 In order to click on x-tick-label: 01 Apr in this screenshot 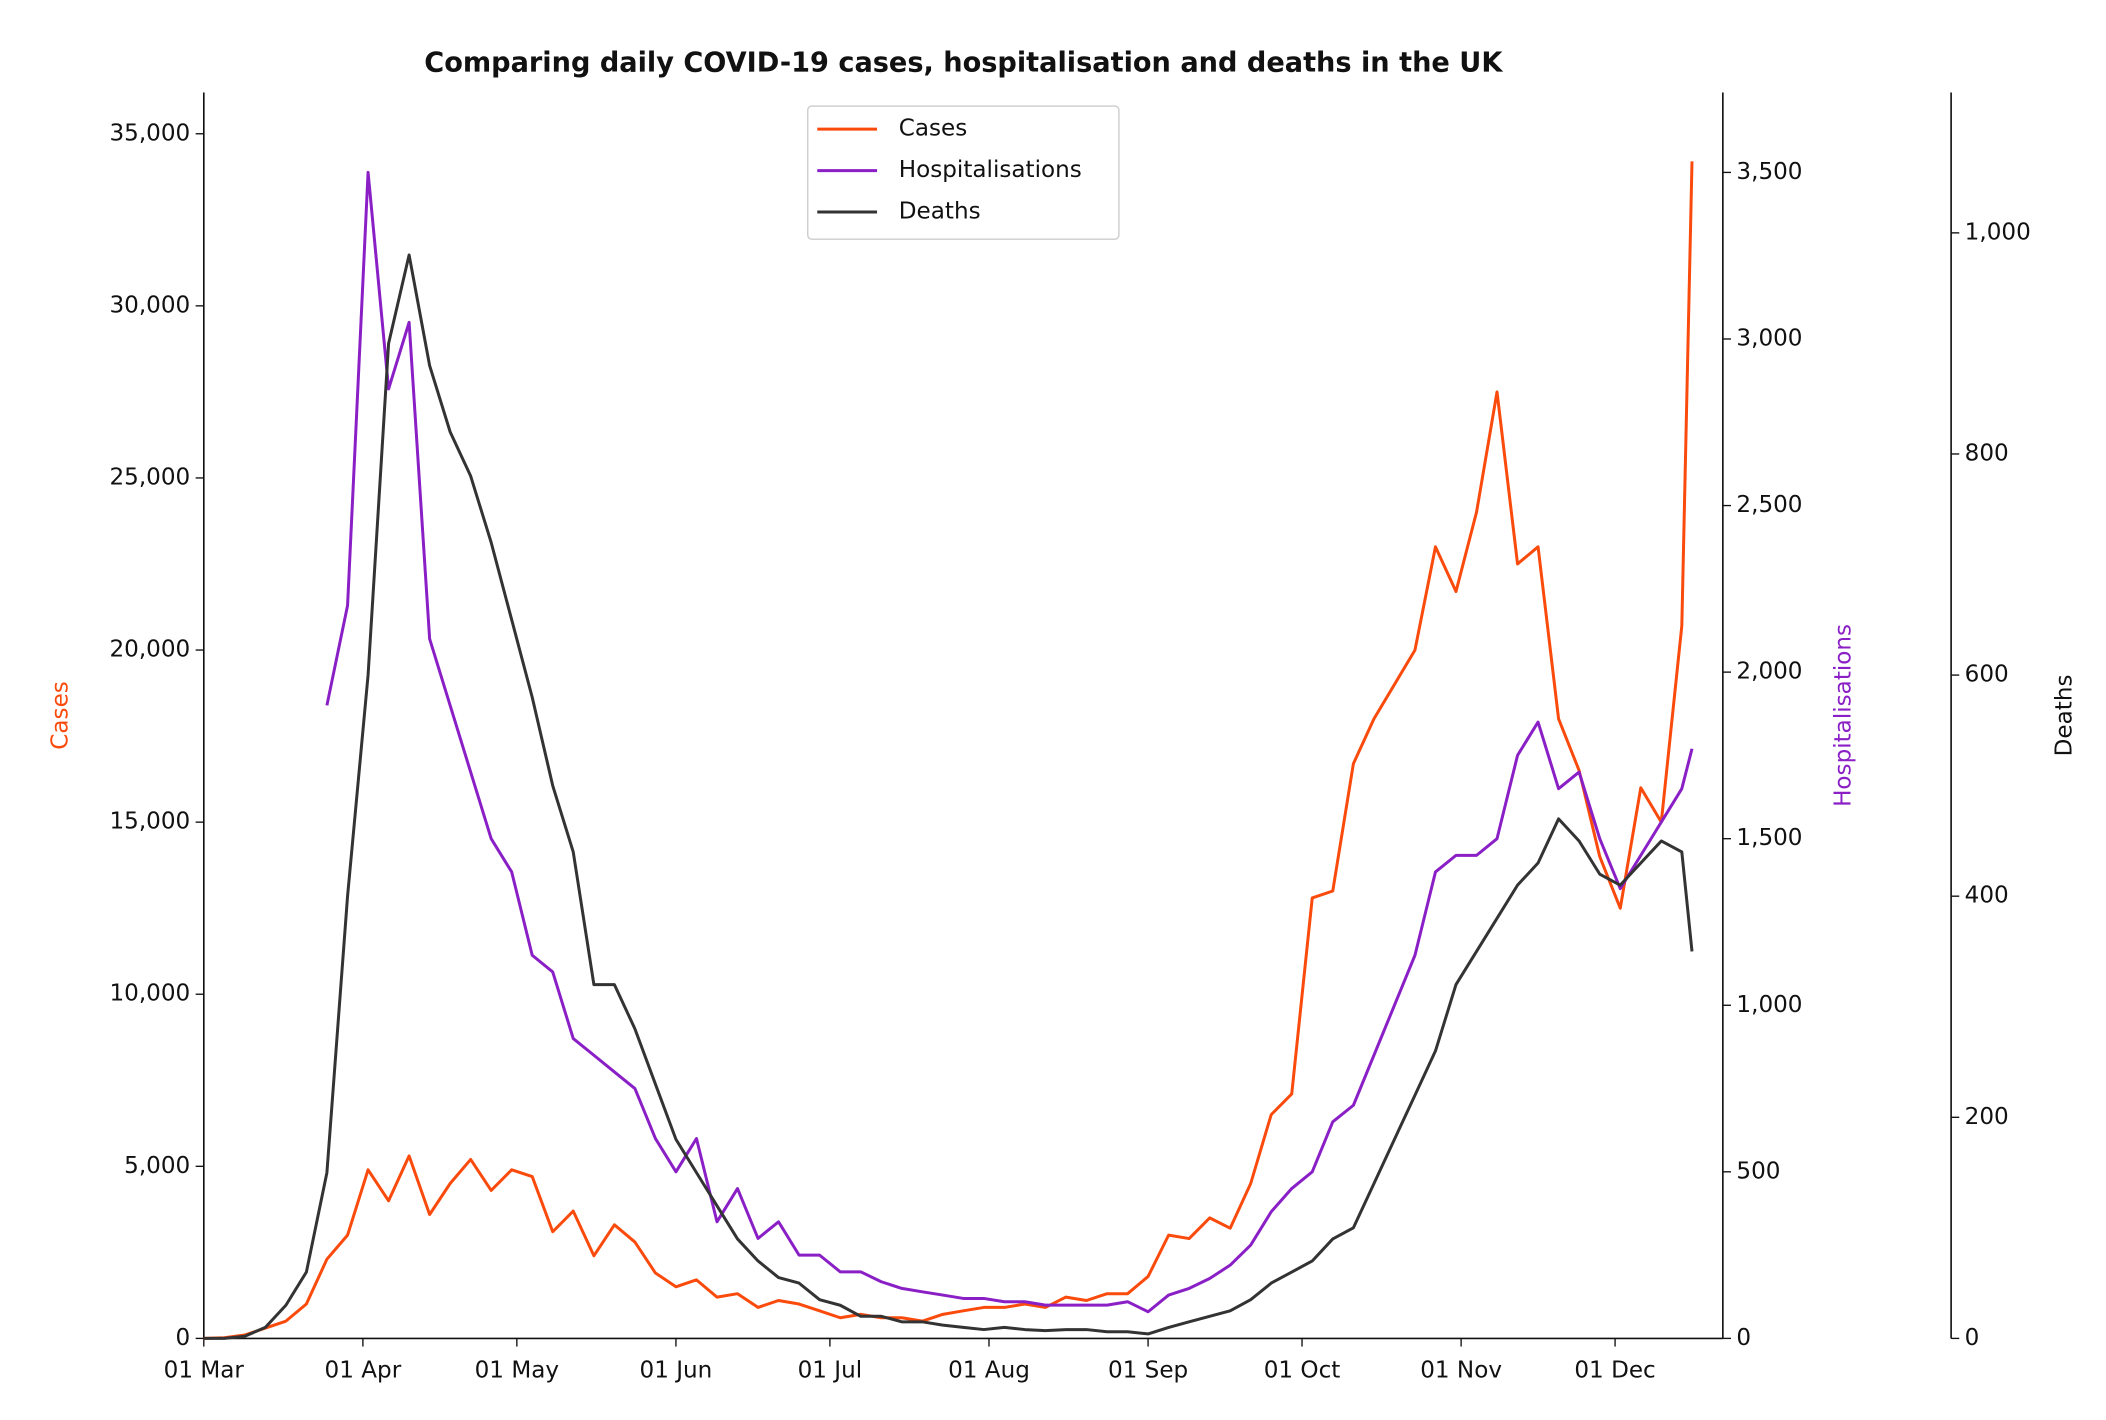, I will do `click(363, 1371)`.